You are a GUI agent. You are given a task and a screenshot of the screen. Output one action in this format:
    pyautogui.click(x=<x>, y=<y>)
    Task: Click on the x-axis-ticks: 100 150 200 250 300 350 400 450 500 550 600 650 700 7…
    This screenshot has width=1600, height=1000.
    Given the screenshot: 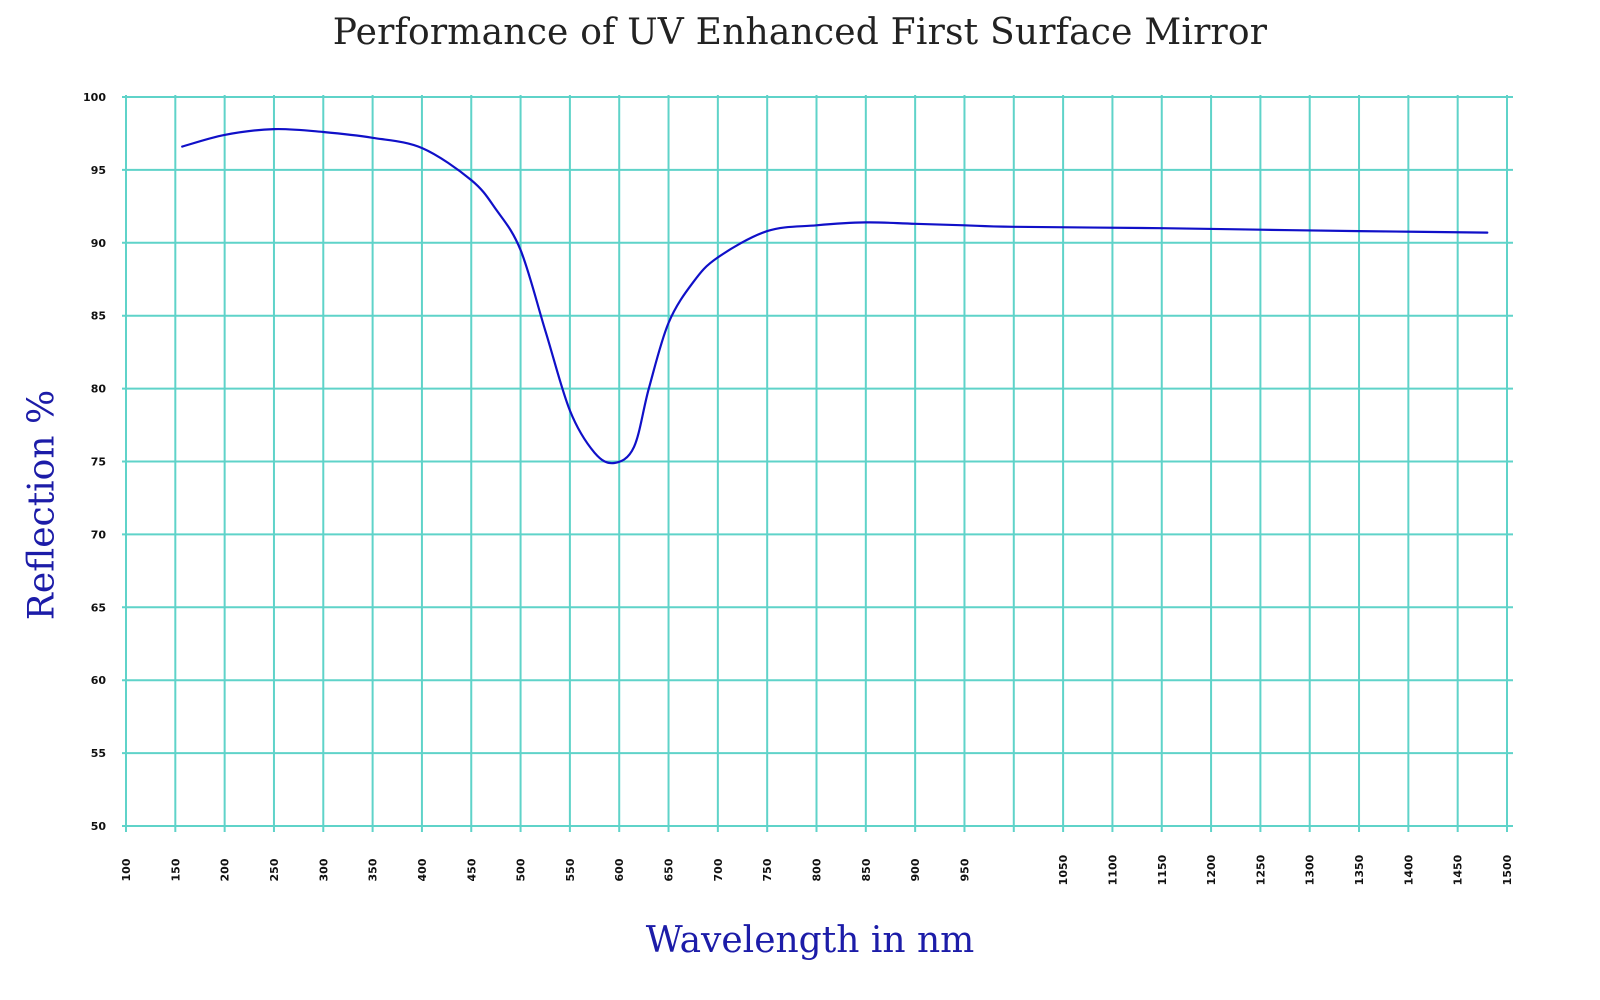 What is the action you would take?
    pyautogui.click(x=817, y=869)
    